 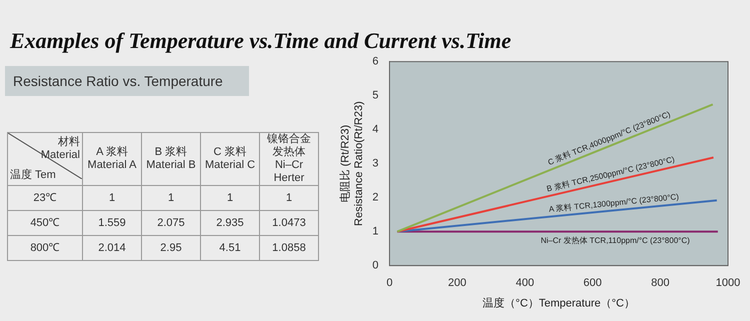 What do you see at coordinates (230, 159) in the screenshot?
I see `text: C 浆料 Material C` at bounding box center [230, 159].